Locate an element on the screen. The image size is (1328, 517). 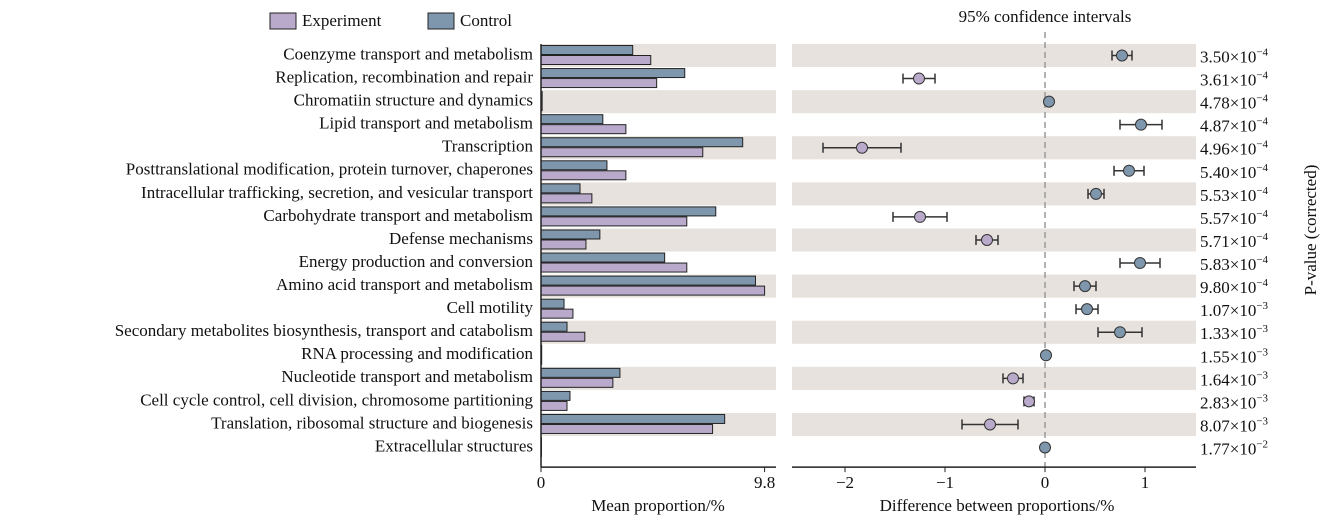
p-value-base: 4.96×10 is located at coordinates (1228, 149).